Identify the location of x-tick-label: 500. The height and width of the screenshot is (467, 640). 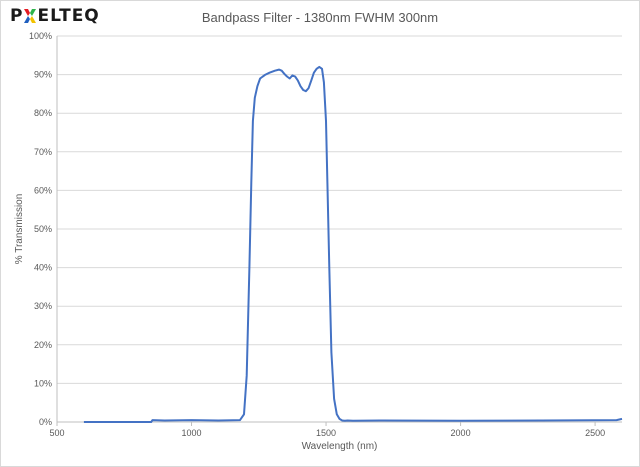
(56, 433).